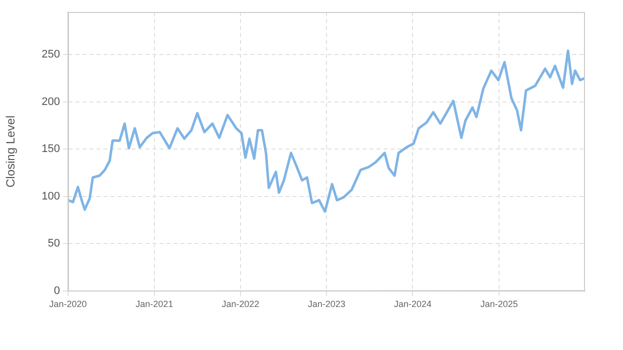 The height and width of the screenshot is (350, 623). What do you see at coordinates (51, 54) in the screenshot?
I see `y-tick-label: 250` at bounding box center [51, 54].